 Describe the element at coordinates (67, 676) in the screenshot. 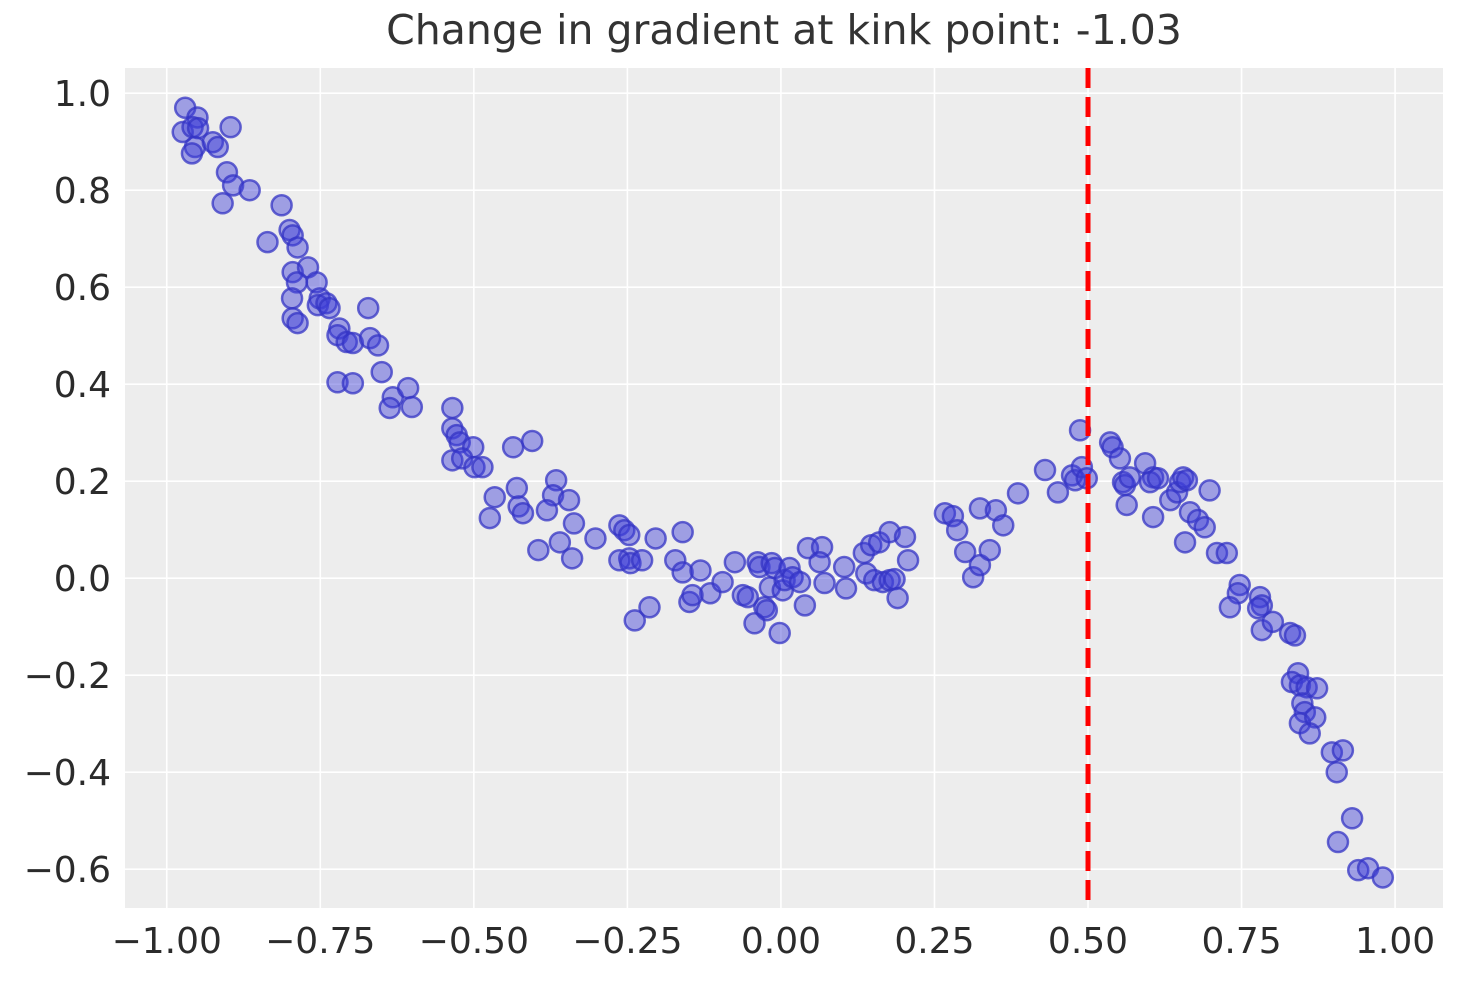

I see `y-tick-label: −0.2` at that location.